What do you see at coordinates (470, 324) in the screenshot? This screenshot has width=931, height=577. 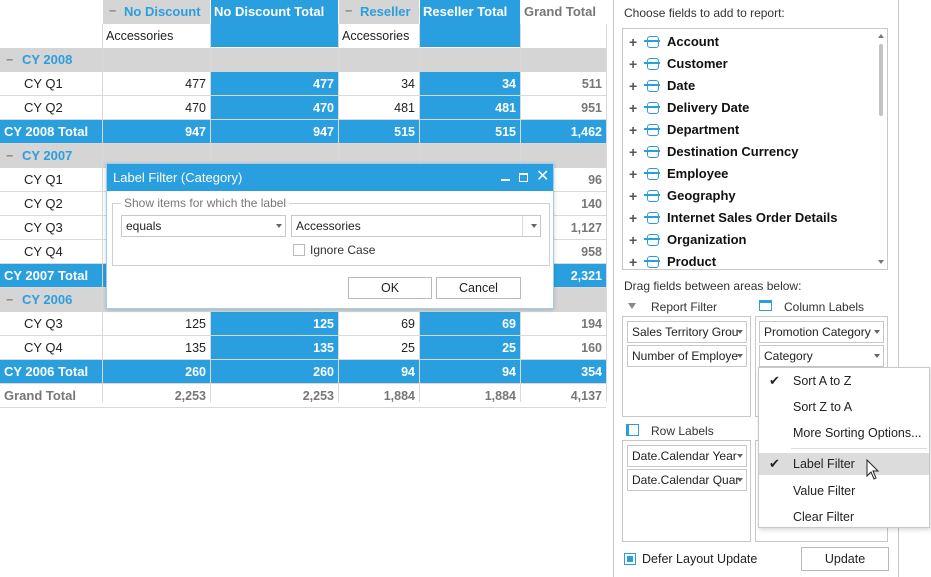 I see `value-cell: 69` at bounding box center [470, 324].